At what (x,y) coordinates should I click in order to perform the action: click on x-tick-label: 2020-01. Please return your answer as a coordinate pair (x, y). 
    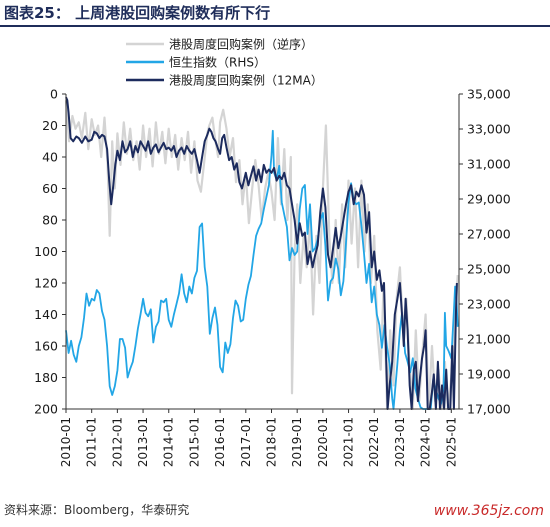
    Looking at the image, I should click on (323, 442).